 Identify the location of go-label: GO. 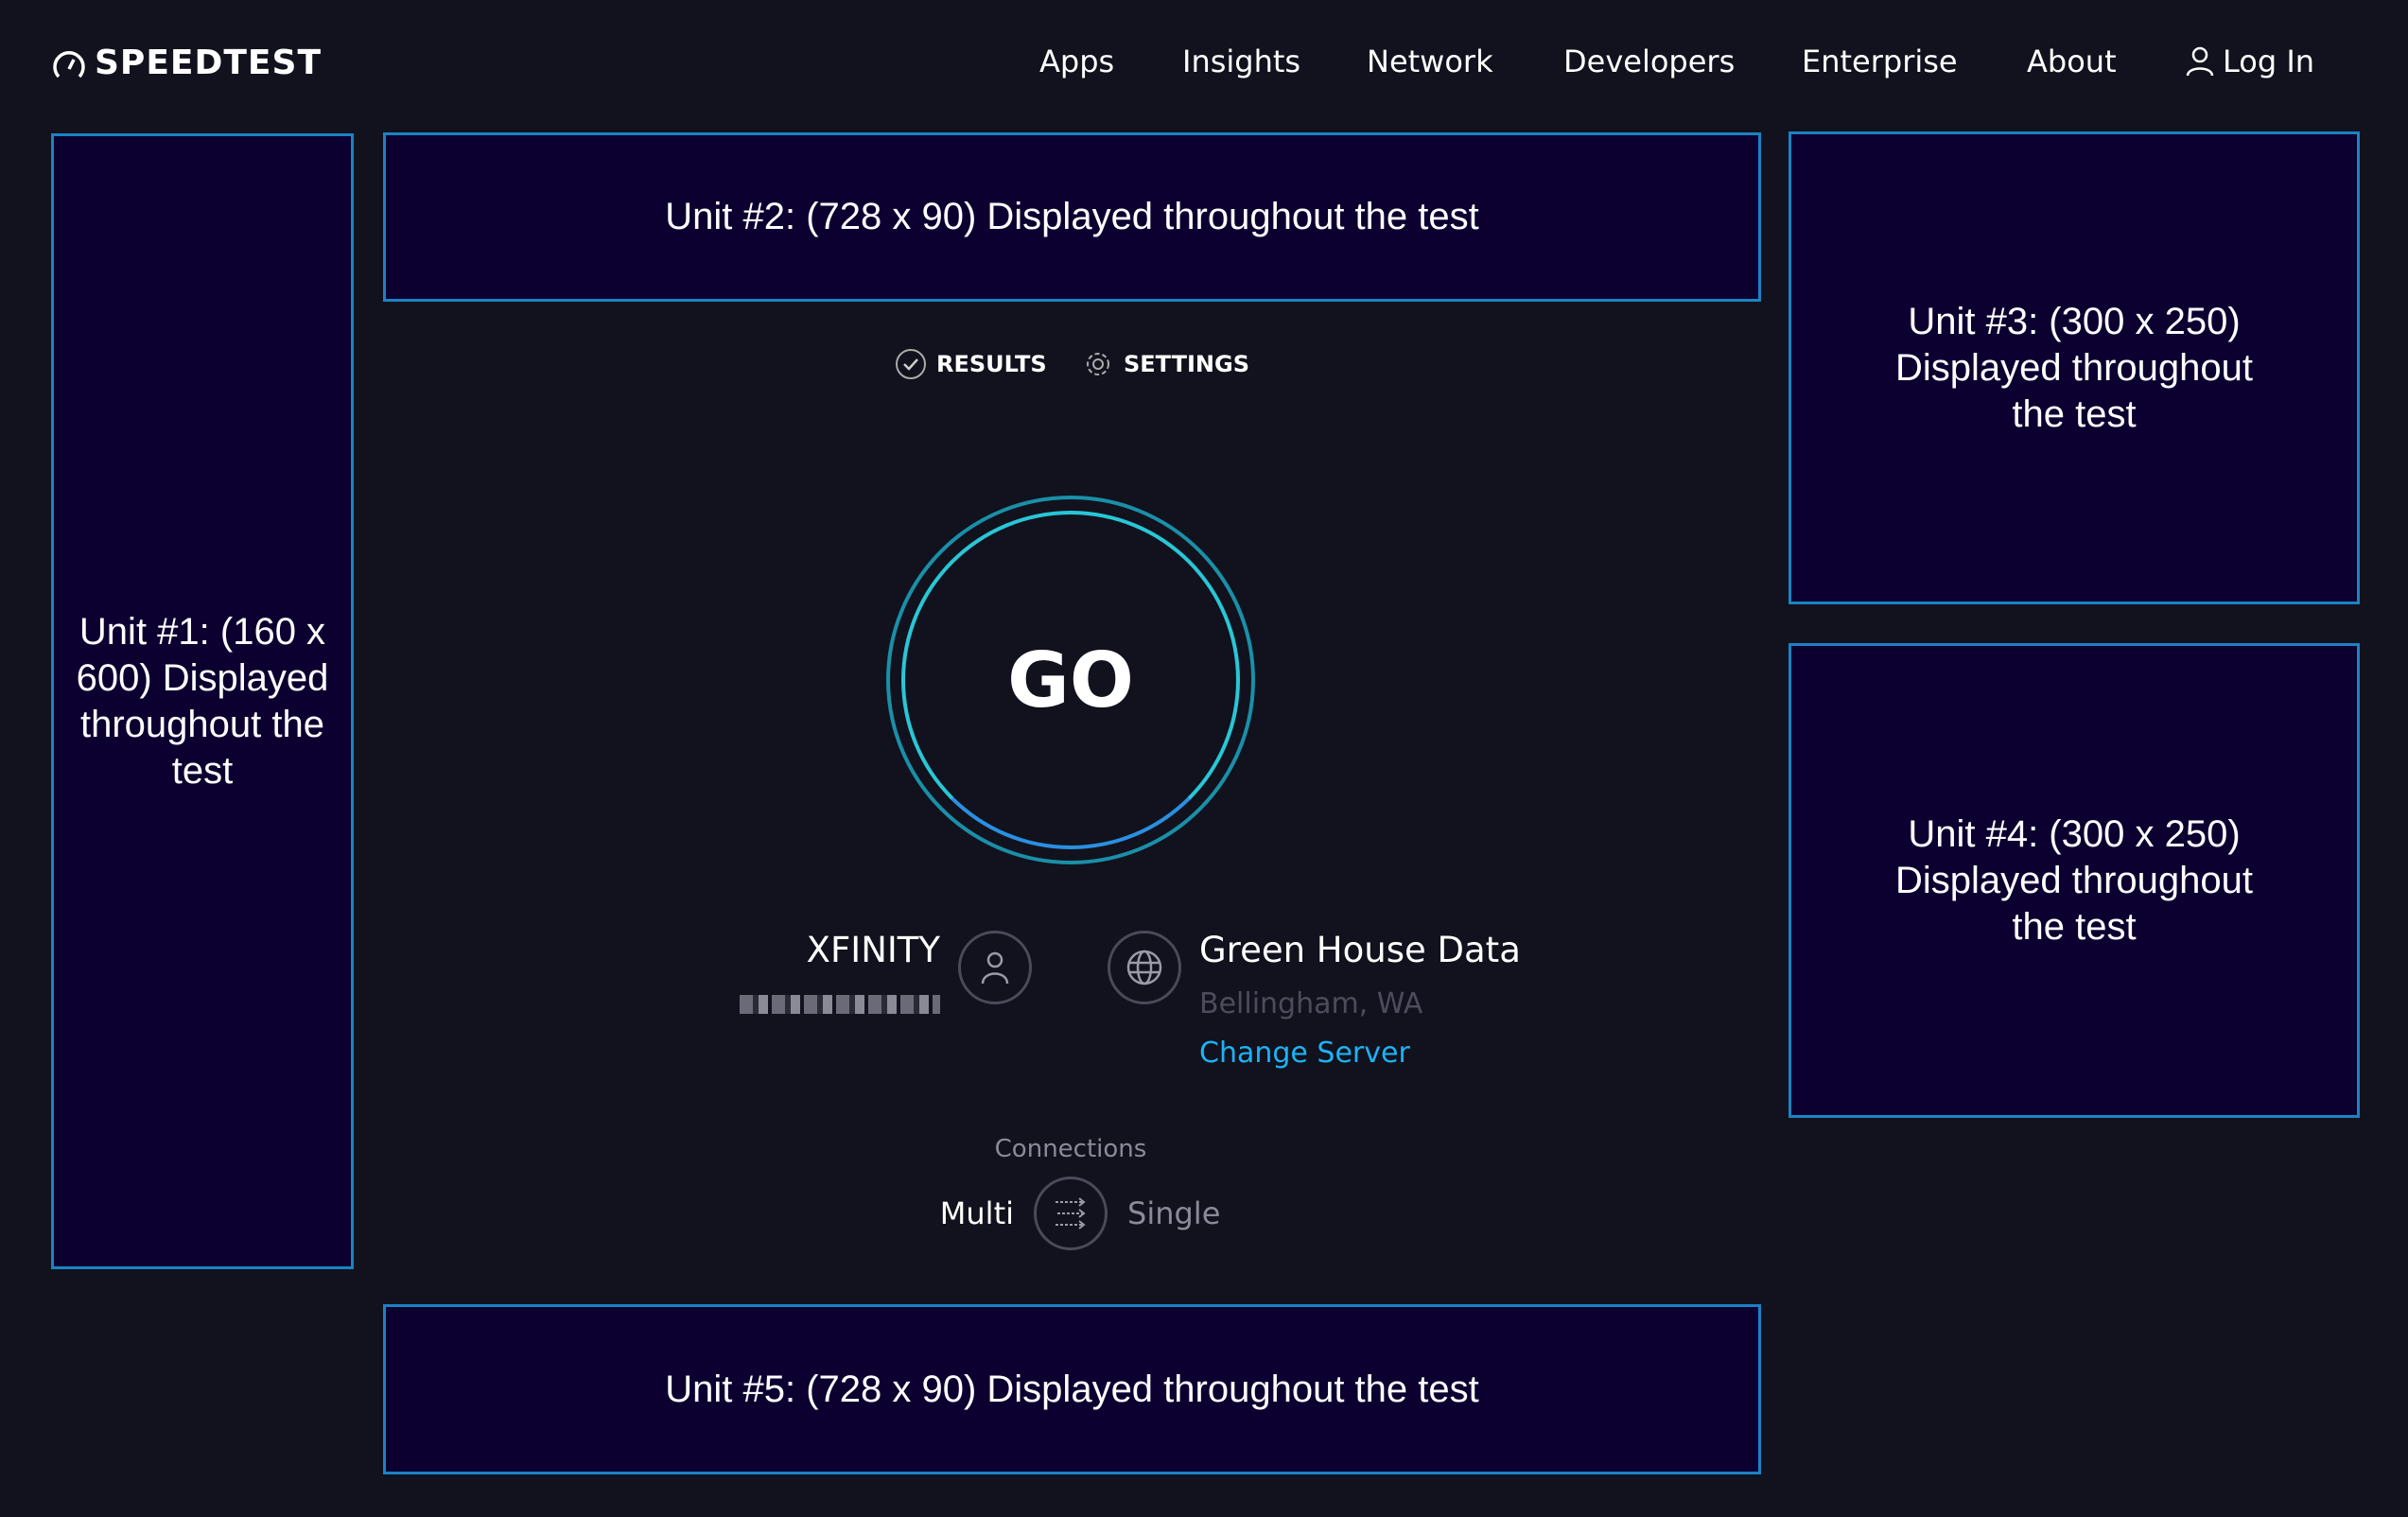
(1070, 680).